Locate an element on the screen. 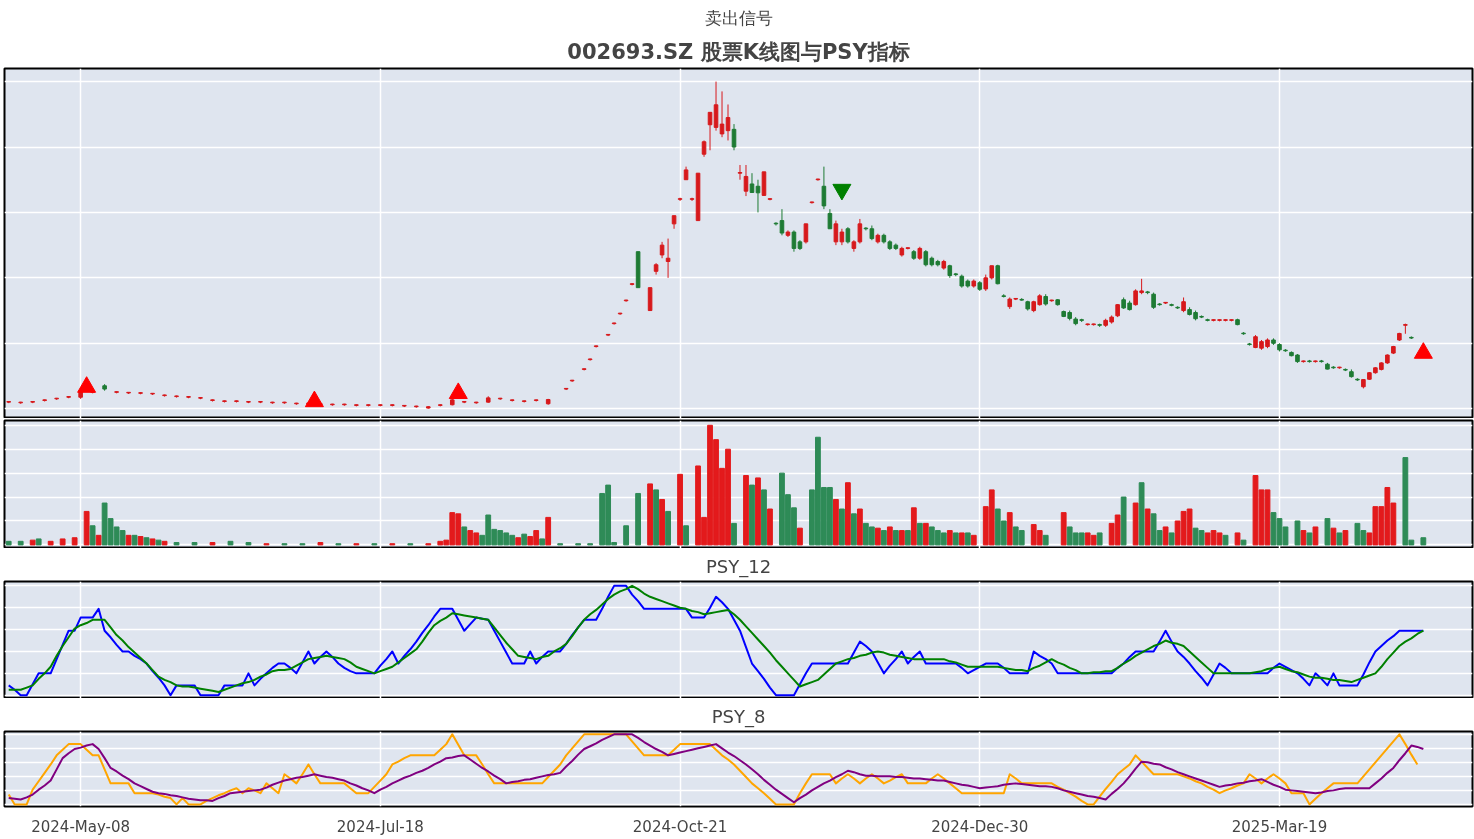 This screenshot has height=839, width=1474. x-tick-label: 2024-May-08 is located at coordinates (81, 826).